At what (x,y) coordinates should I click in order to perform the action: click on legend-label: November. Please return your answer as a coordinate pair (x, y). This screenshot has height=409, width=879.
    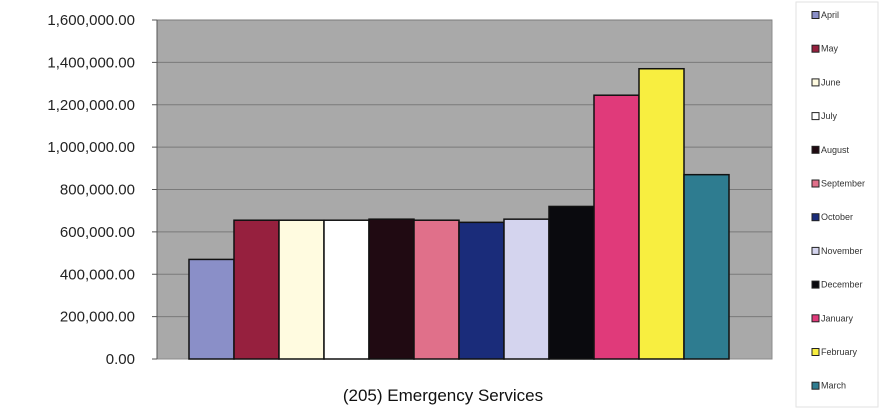
    Looking at the image, I should click on (842, 251).